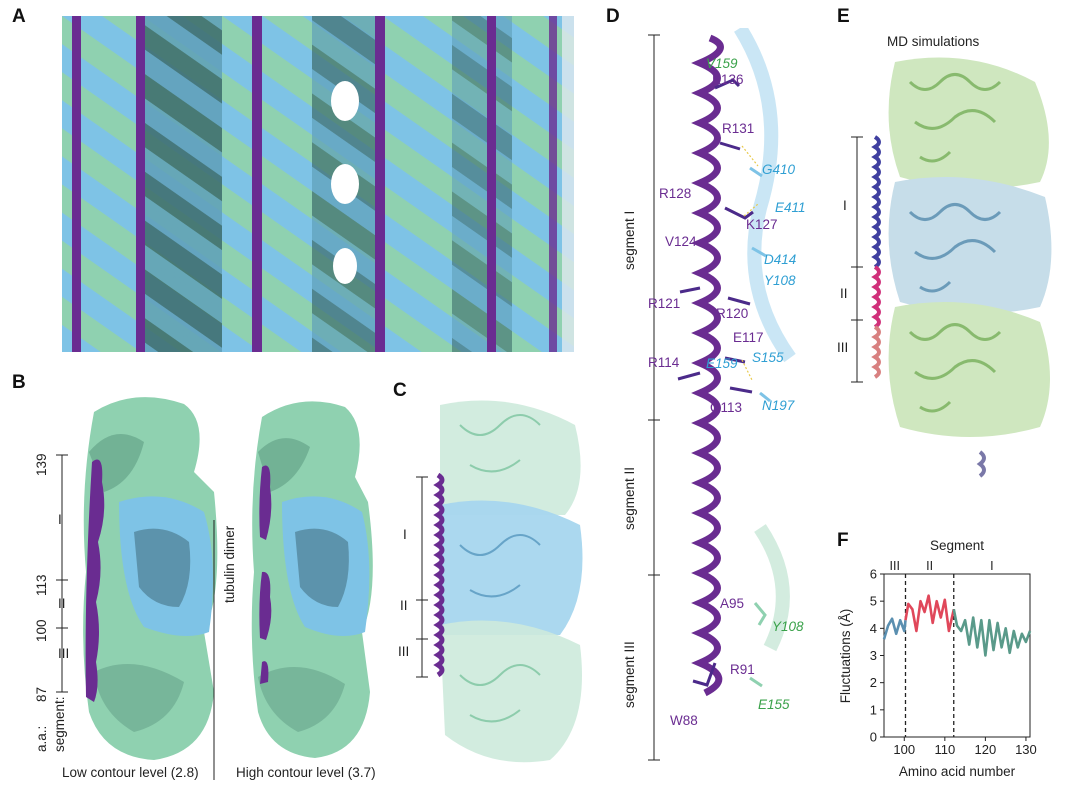 Image resolution: width=1072 pixels, height=800 pixels. What do you see at coordinates (150, 578) in the screenshot?
I see `density-map-low-contour` at bounding box center [150, 578].